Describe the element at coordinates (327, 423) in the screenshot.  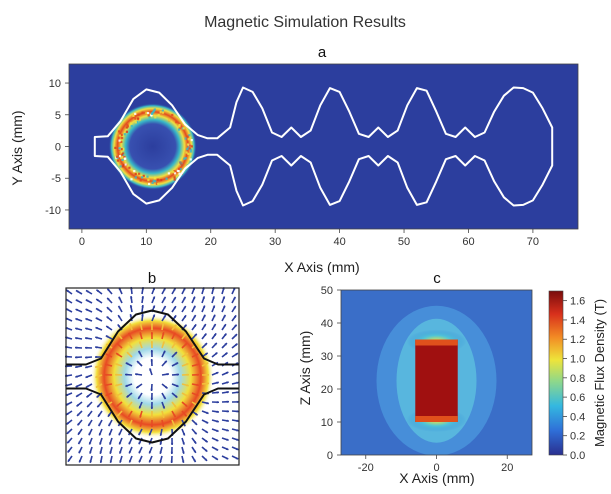
I see `y-tick-label: 10` at that location.